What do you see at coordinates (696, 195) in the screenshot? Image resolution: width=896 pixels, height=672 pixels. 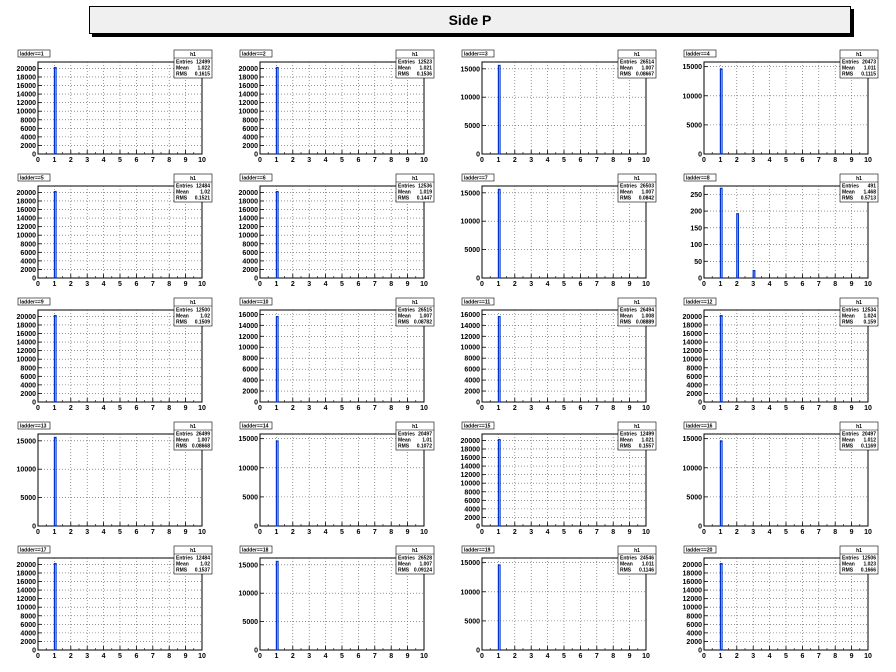 I see `y-tick-label: 250` at bounding box center [696, 195].